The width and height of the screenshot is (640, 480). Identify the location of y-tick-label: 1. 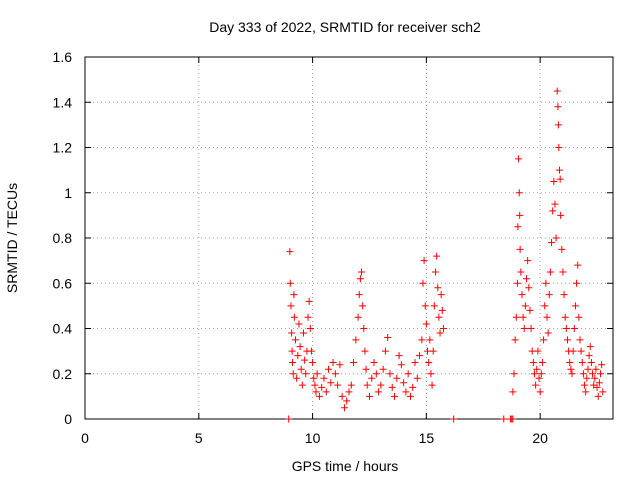
(68, 193).